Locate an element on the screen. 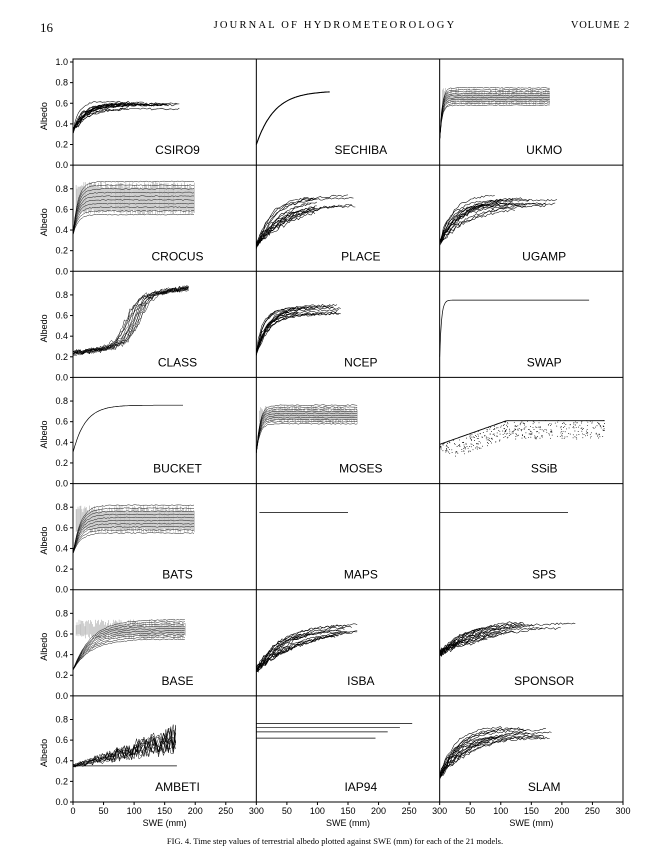 The width and height of the screenshot is (670, 860). model-name-label: SWAP is located at coordinates (544, 362).